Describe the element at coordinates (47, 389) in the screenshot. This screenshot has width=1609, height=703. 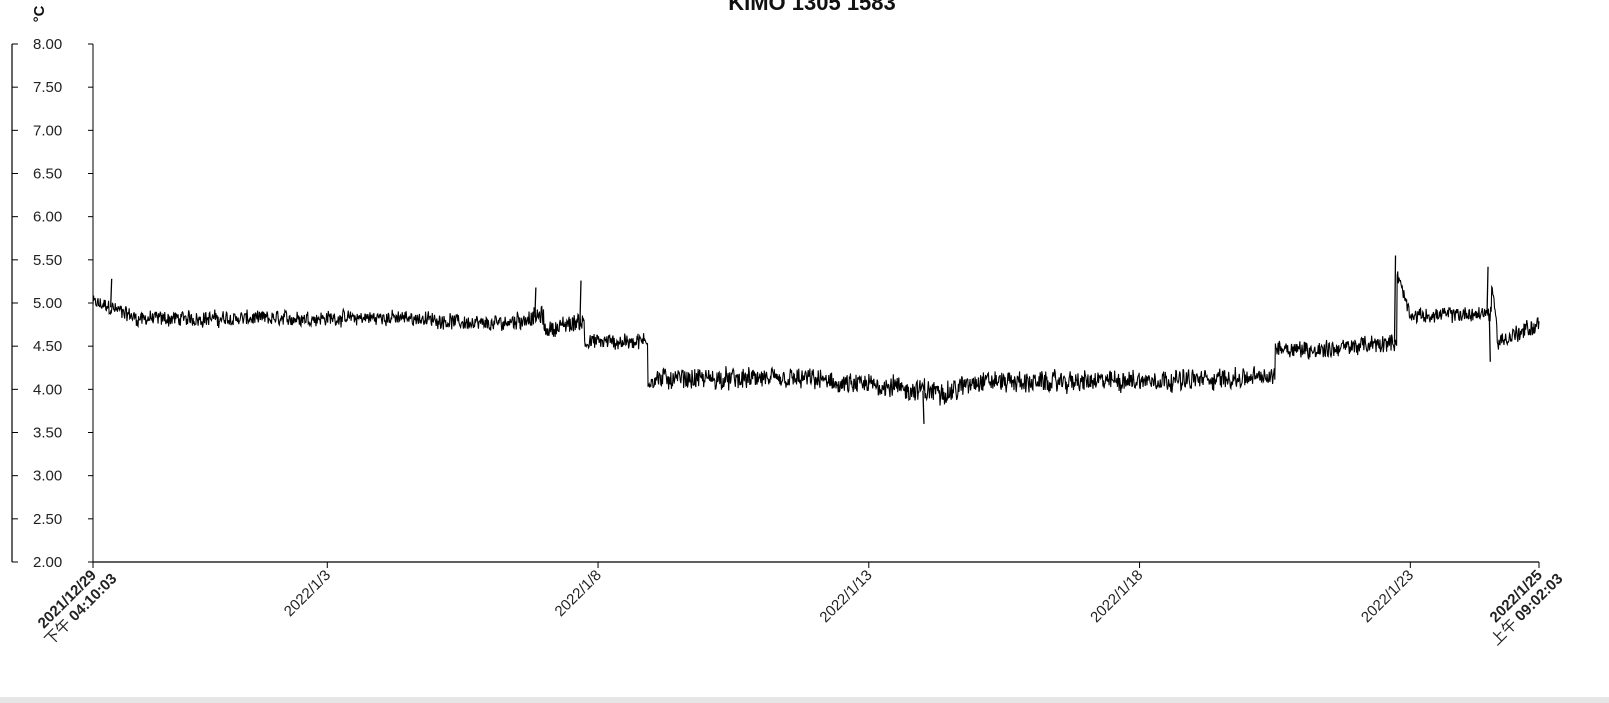
I see `y-tick-label: 4.00` at that location.